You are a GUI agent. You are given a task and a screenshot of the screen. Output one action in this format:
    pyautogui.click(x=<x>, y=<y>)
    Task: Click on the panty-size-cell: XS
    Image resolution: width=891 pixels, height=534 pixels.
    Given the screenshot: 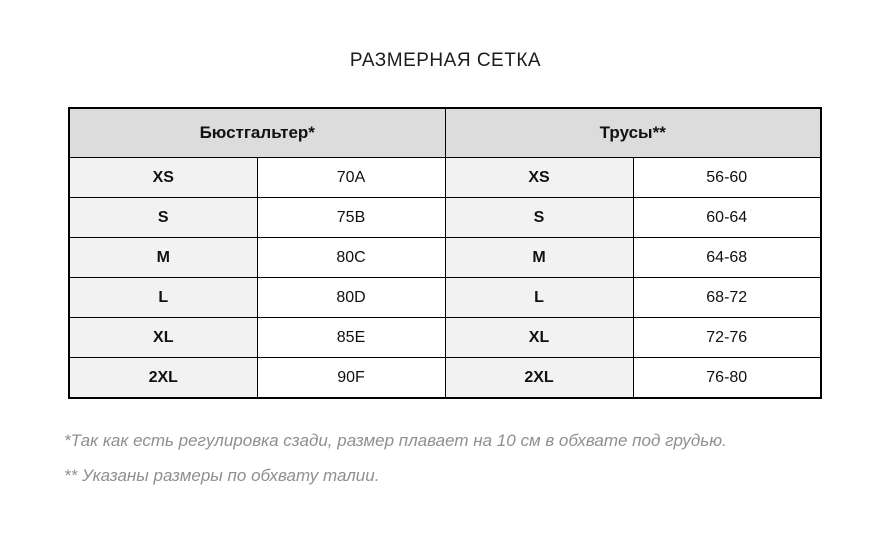 What is the action you would take?
    pyautogui.click(x=539, y=177)
    